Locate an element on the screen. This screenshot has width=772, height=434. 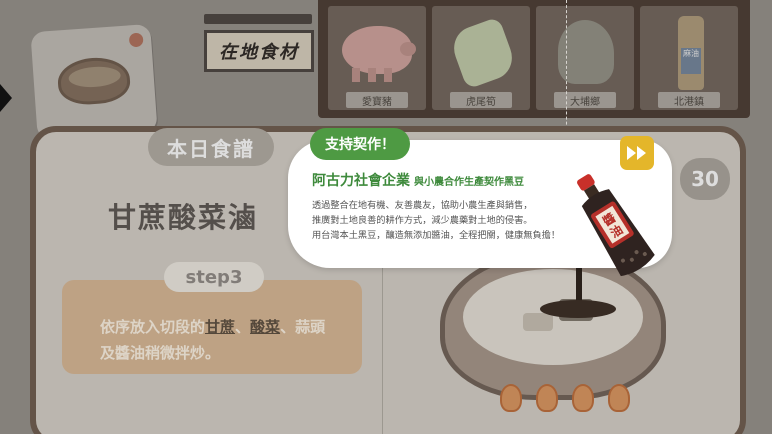
instruction-suffix: 、蒜頭及醬油稍微拌炒。 is located at coordinates (213, 340).